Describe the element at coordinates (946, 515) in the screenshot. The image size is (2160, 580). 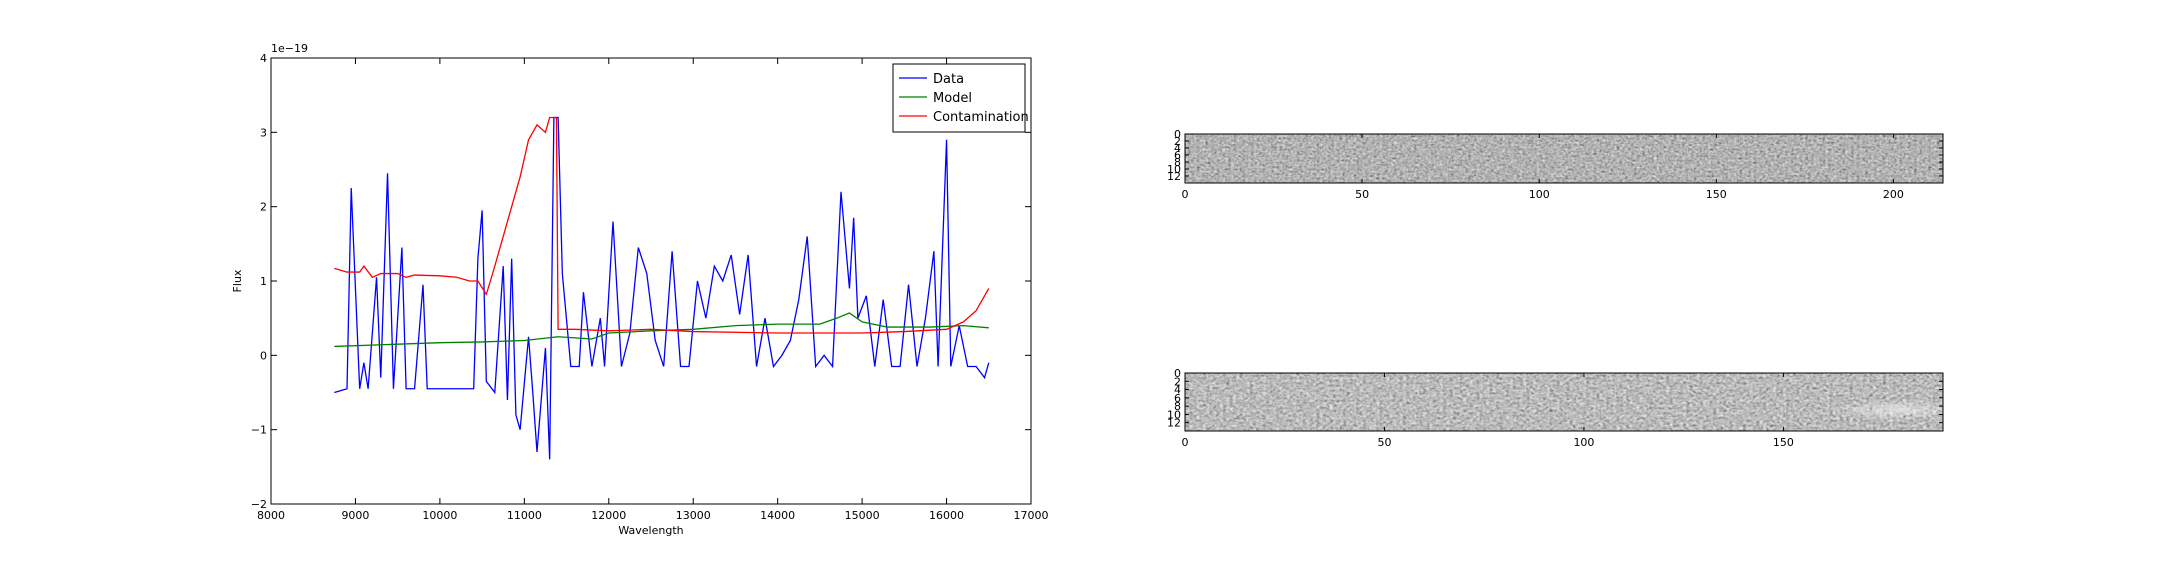
I see `x-tick-label: 16000` at that location.